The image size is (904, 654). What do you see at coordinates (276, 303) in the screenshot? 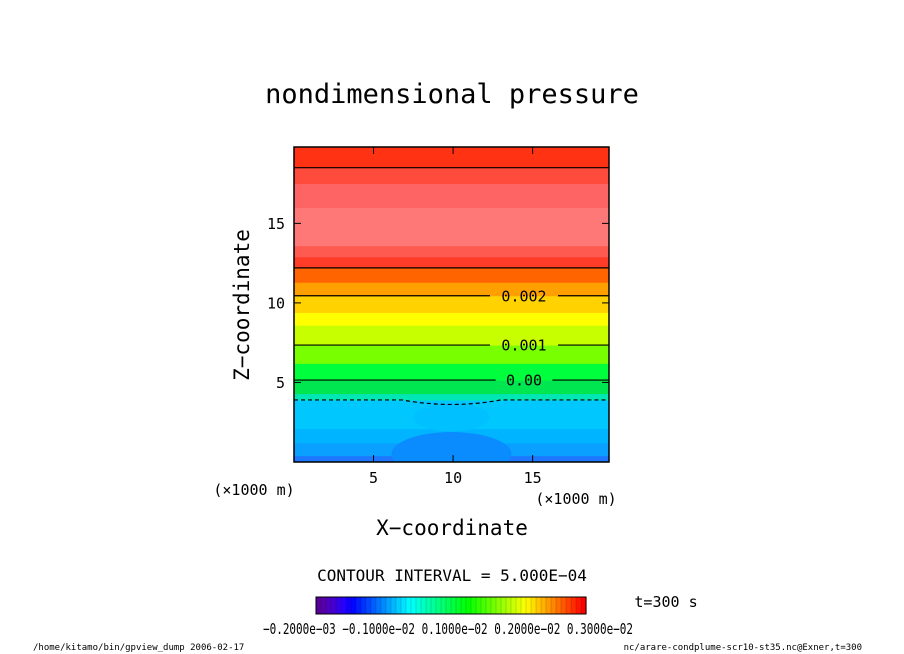
I see `y-tick-label-1: 10` at bounding box center [276, 303].